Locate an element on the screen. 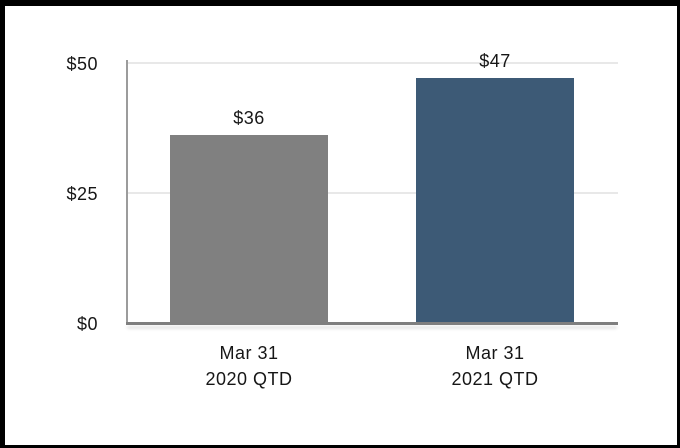 This screenshot has height=448, width=680. y-tick-label-25: $25 is located at coordinates (82, 194).